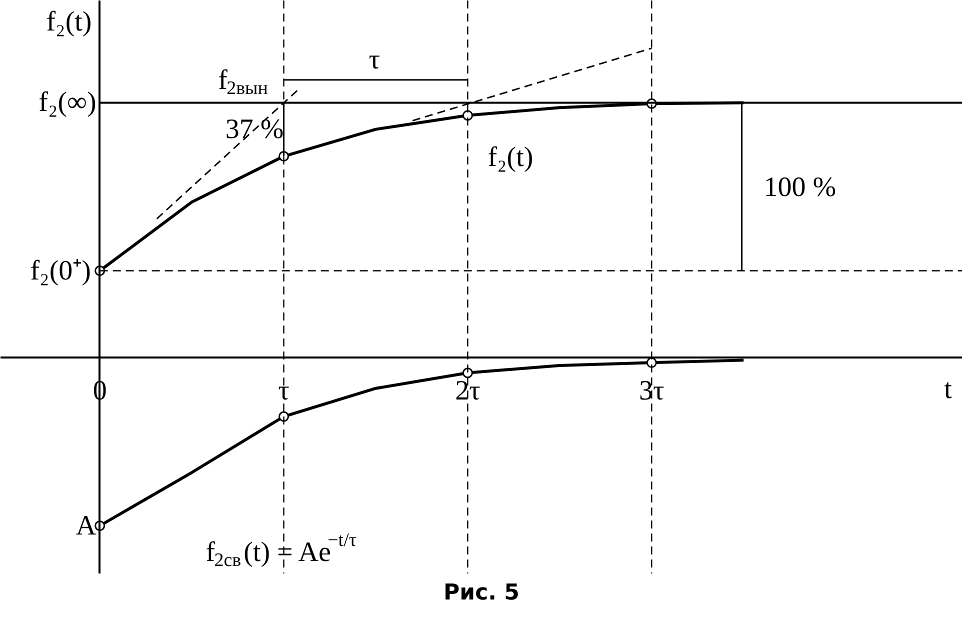 This screenshot has width=962, height=624. Describe the element at coordinates (254, 130) in the screenshot. I see `annotation: 37 %` at that location.